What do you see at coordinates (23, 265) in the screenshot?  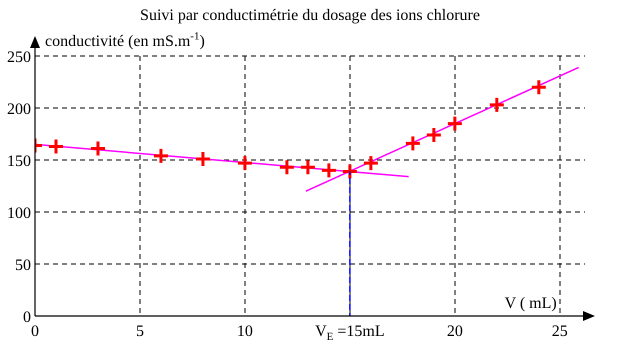 I see `y-tick-label: 50` at bounding box center [23, 265].